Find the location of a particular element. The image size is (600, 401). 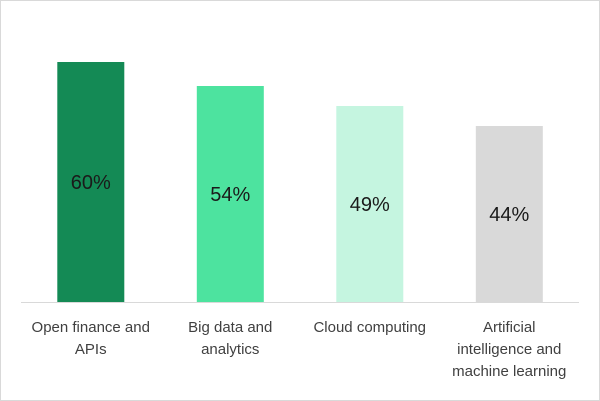

category-label-1: Big data and analytics is located at coordinates (230, 338).